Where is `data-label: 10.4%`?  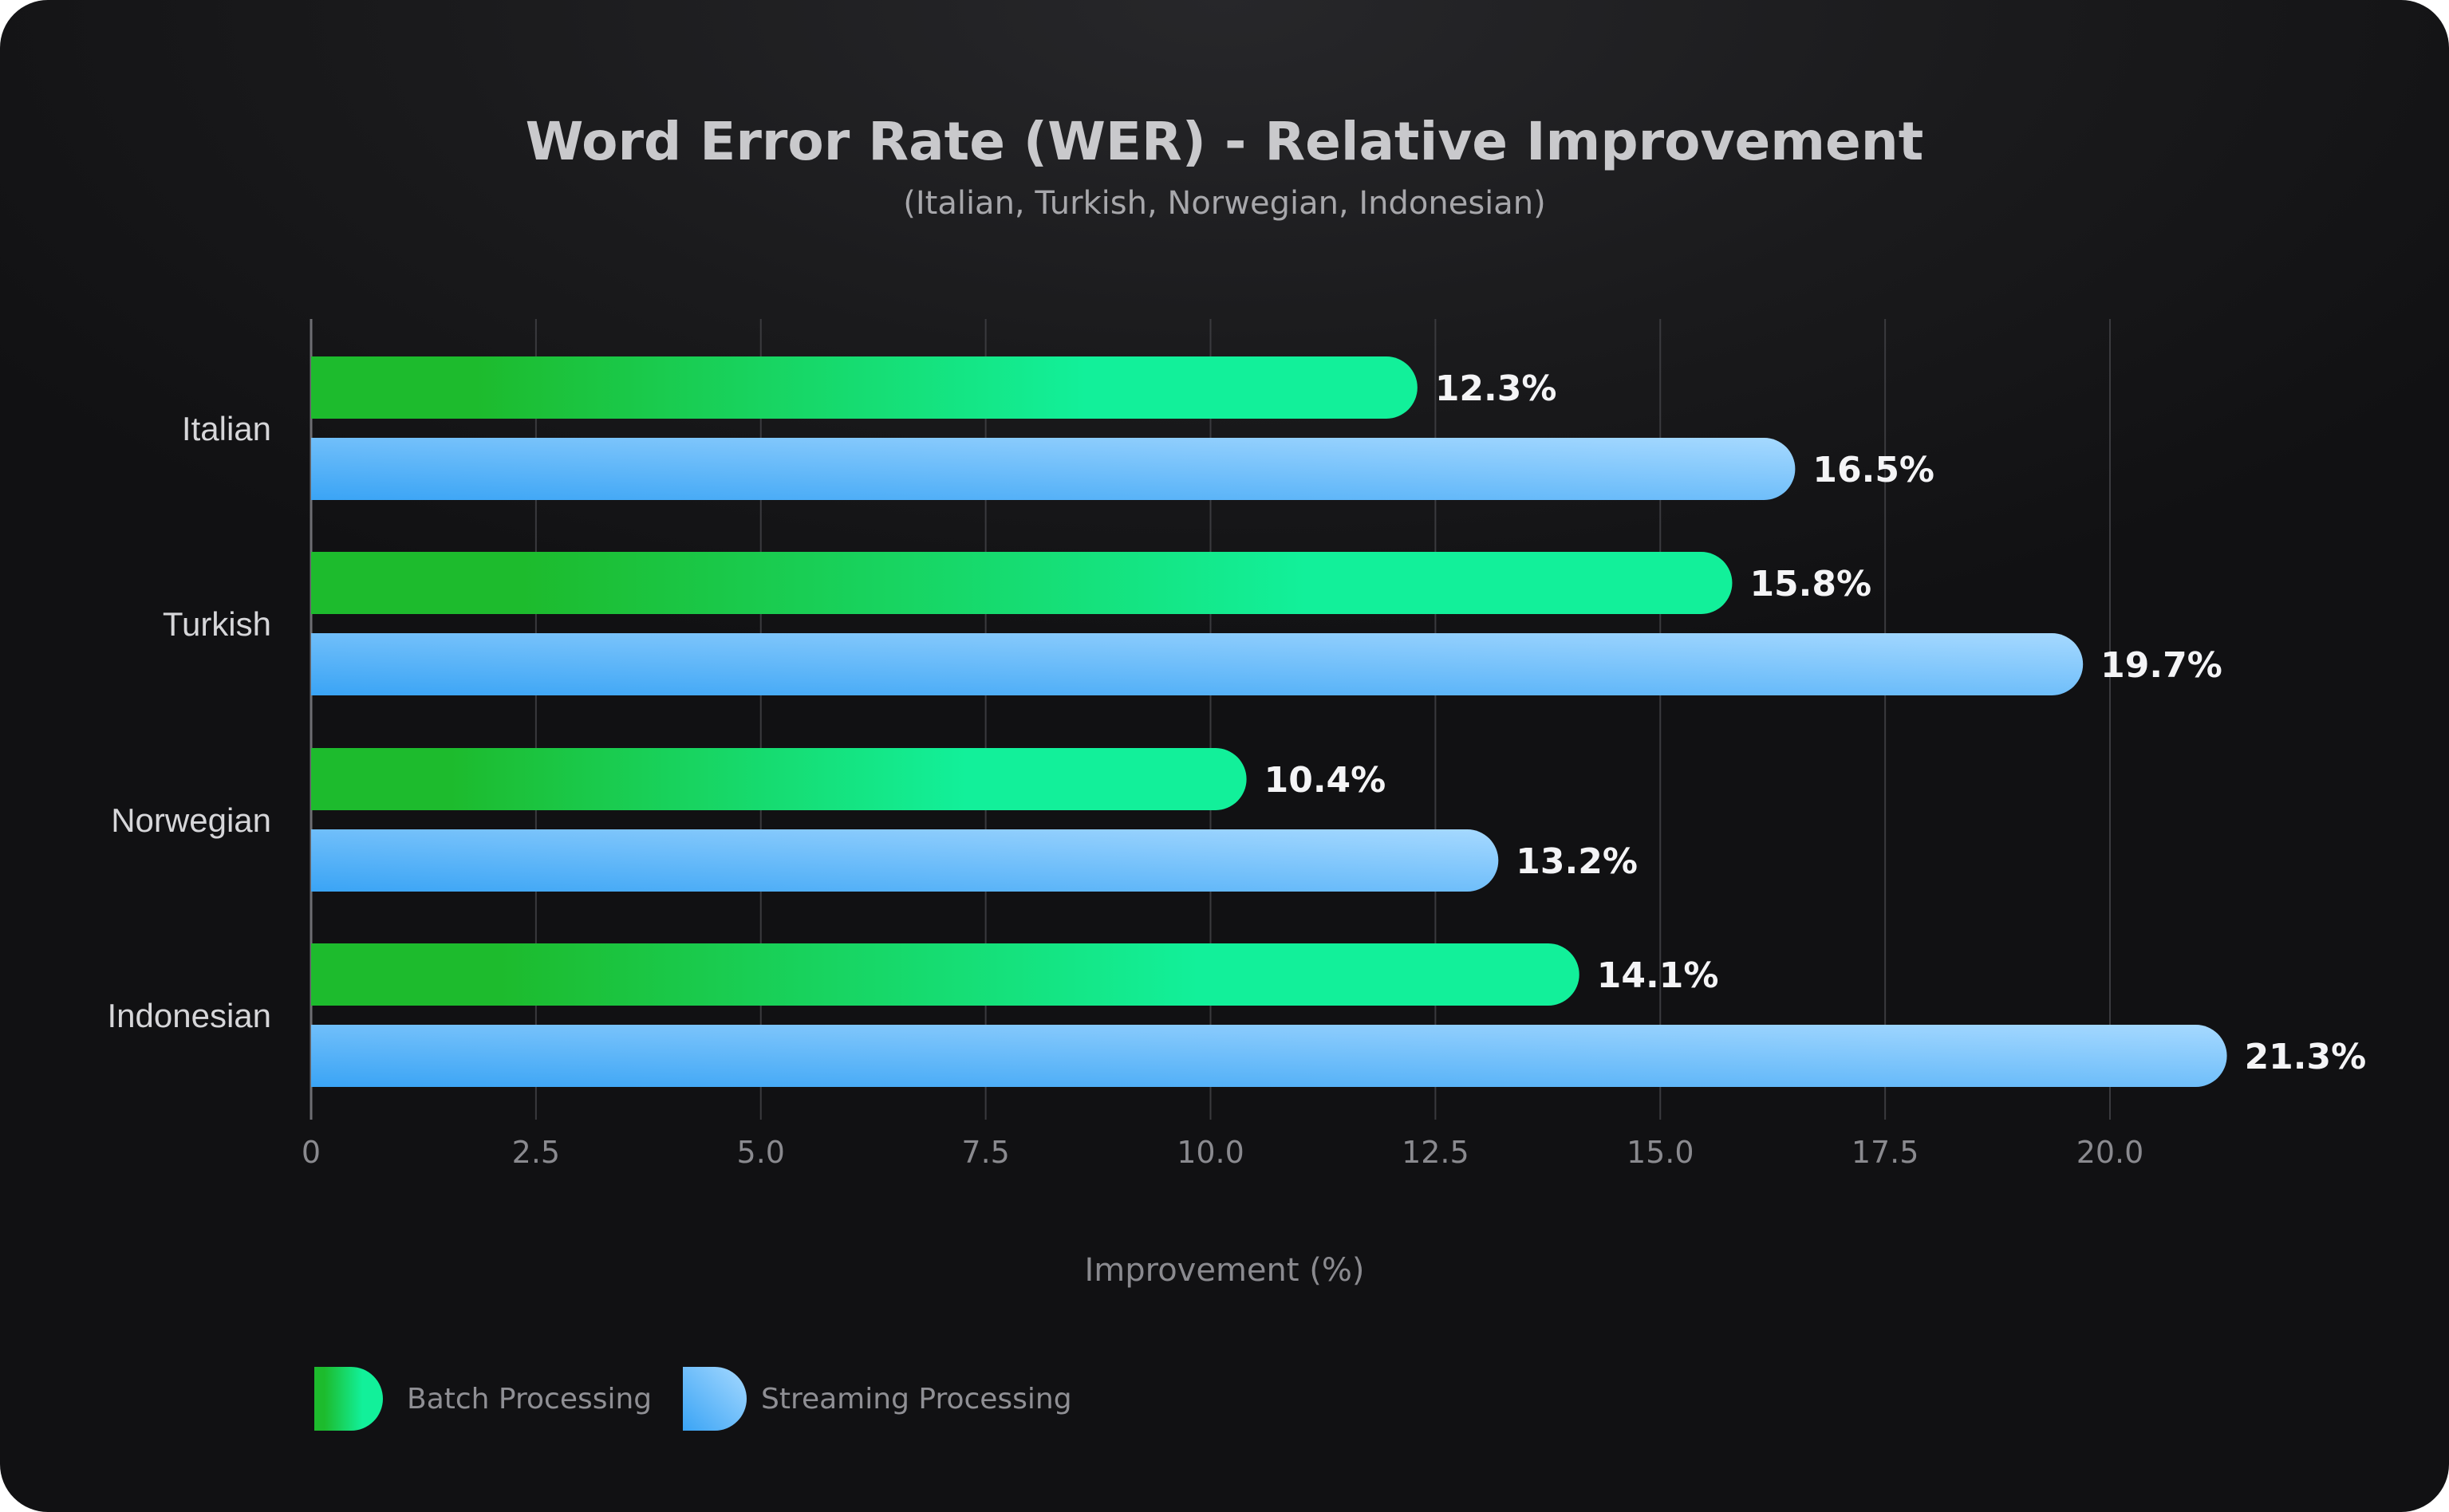
data-label: 10.4% is located at coordinates (1325, 780).